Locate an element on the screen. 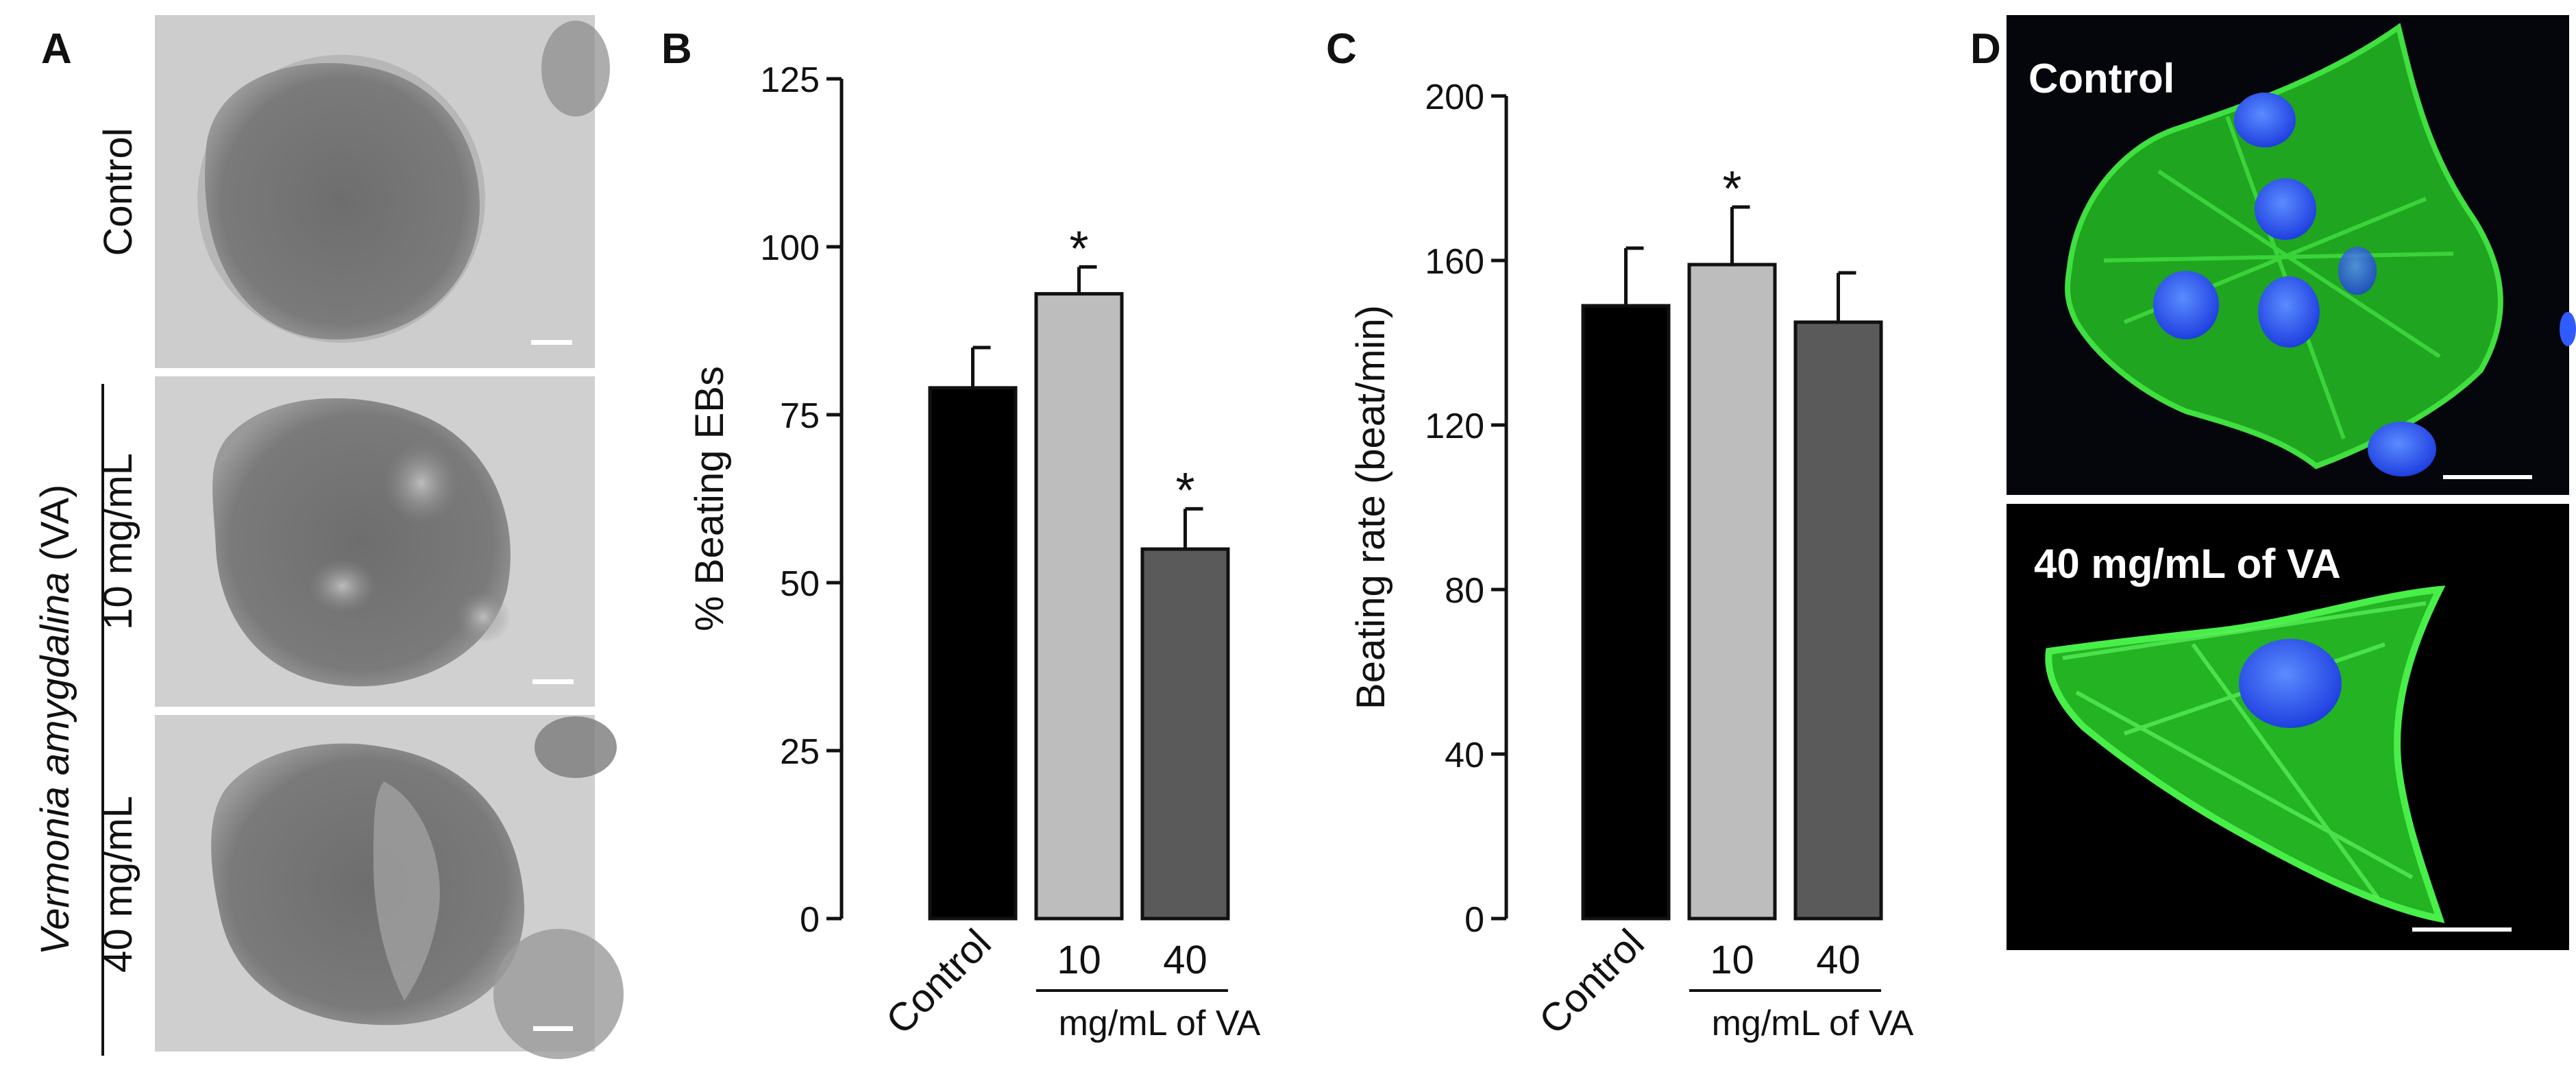 The height and width of the screenshot is (1092, 2576). y-tick-label: 75 is located at coordinates (800, 416).